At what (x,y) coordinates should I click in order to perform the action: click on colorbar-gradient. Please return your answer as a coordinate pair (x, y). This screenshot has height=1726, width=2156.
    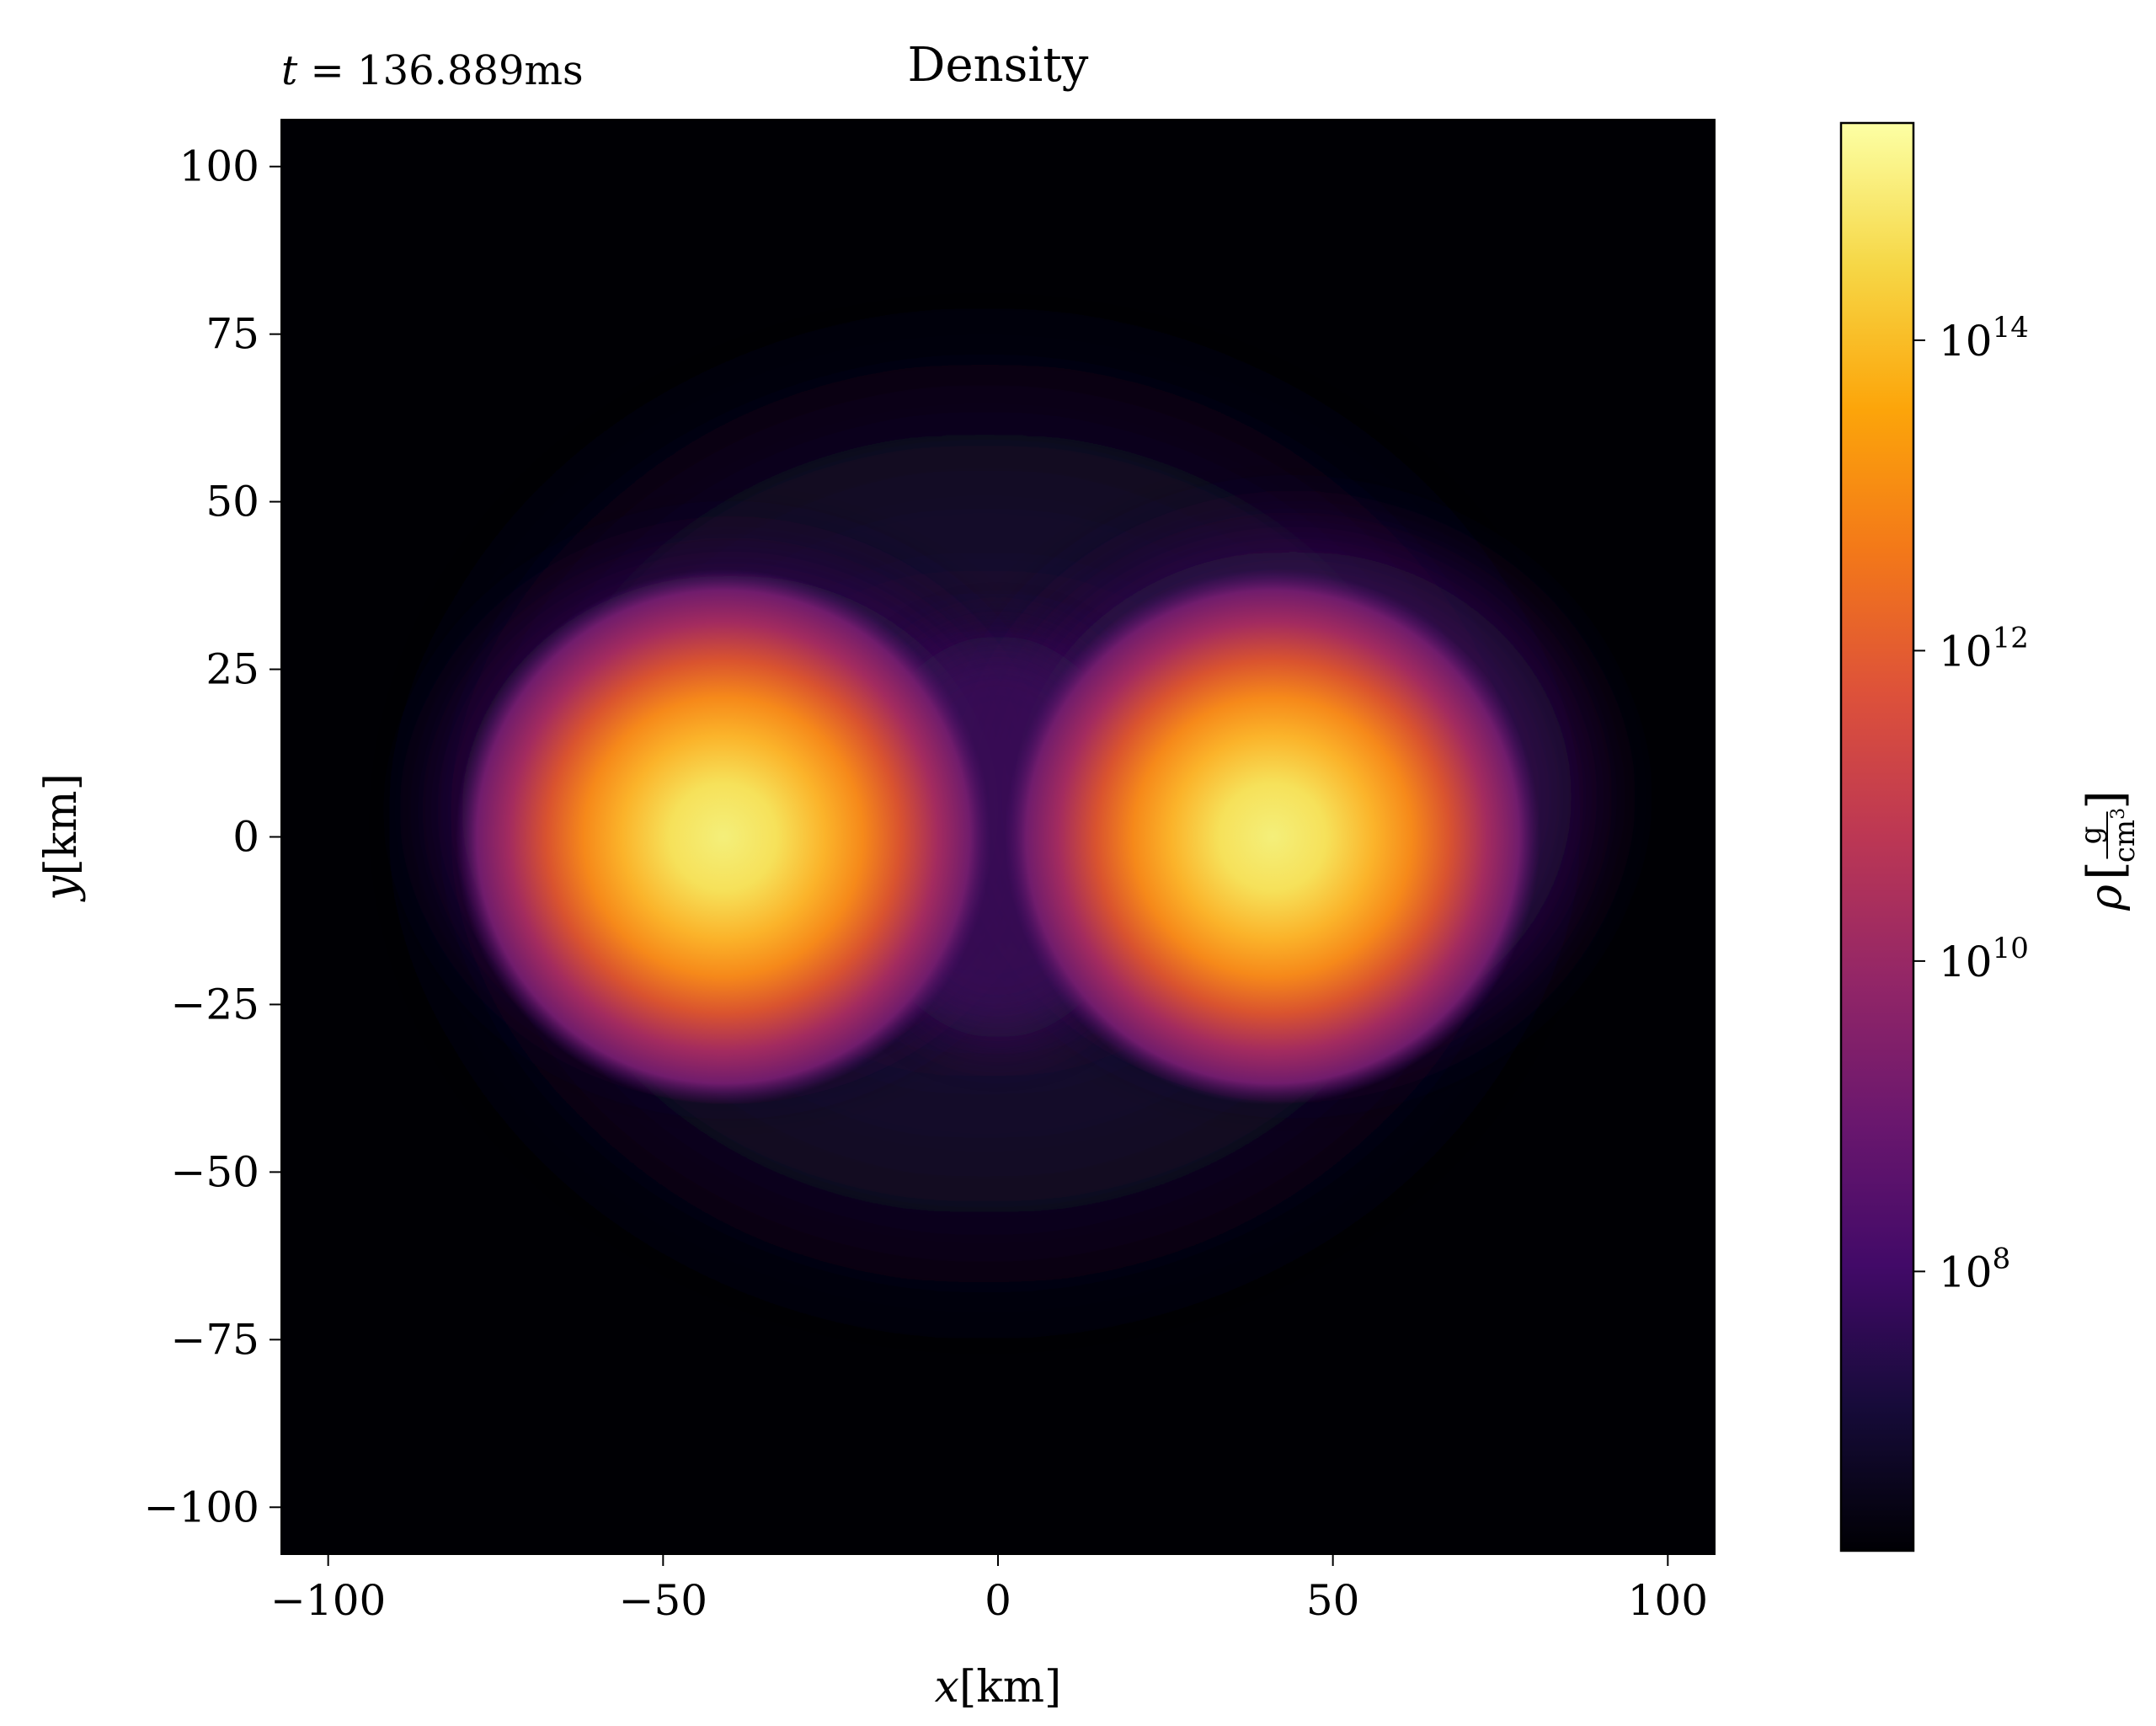
    Looking at the image, I should click on (1877, 837).